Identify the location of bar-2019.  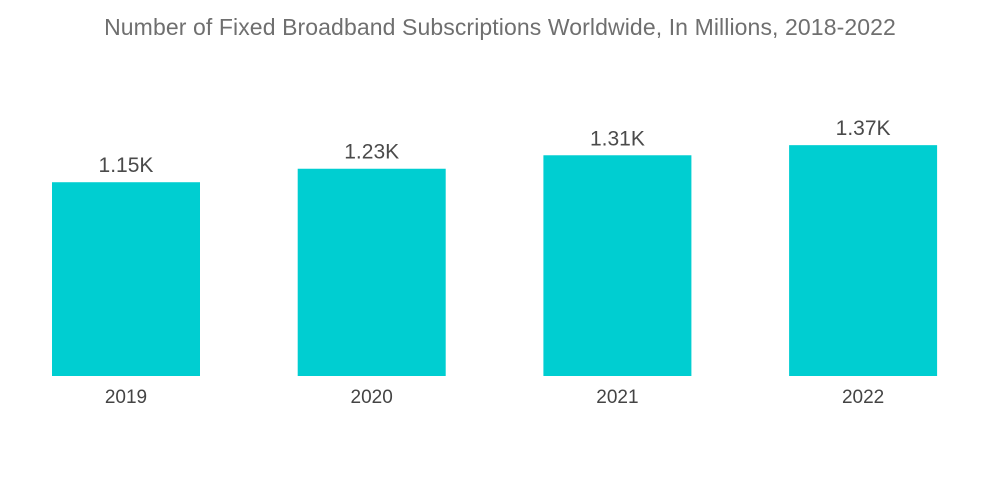
(126, 279).